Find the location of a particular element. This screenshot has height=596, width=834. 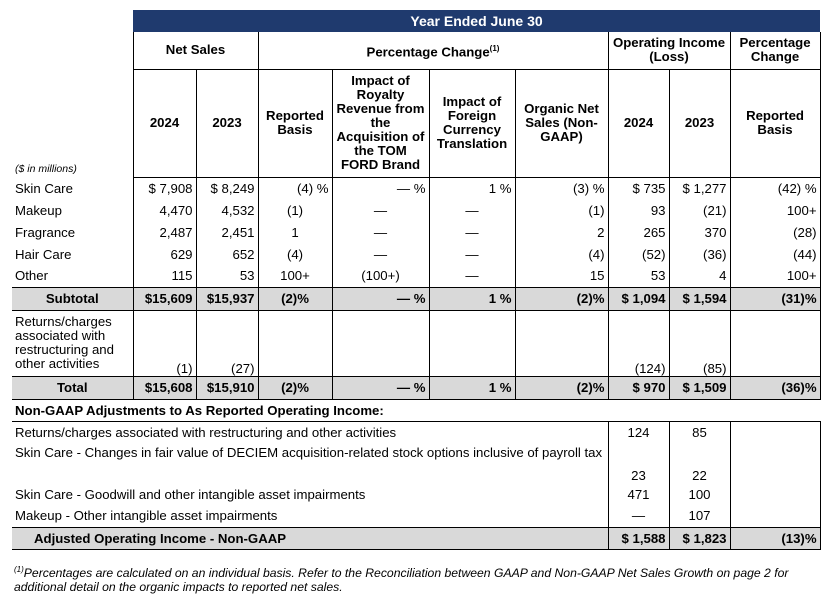

reported-basis-right-header: Reported Basis is located at coordinates (775, 123).